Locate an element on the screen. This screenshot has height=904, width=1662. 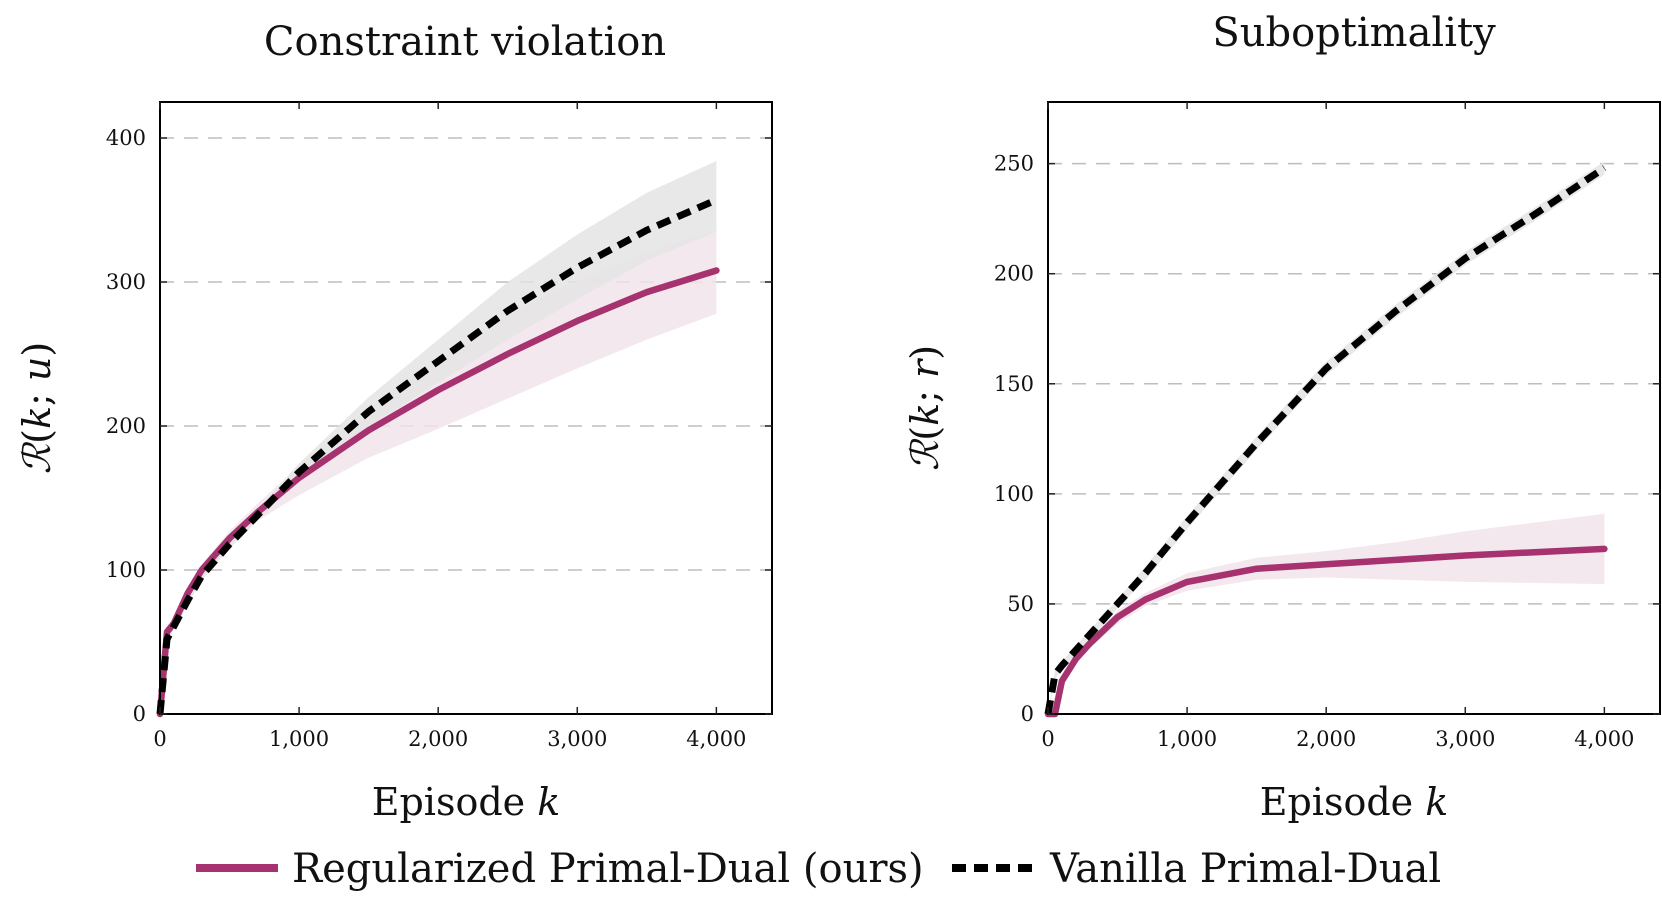
y-axis-label-u: u is located at coordinates (37, 369).